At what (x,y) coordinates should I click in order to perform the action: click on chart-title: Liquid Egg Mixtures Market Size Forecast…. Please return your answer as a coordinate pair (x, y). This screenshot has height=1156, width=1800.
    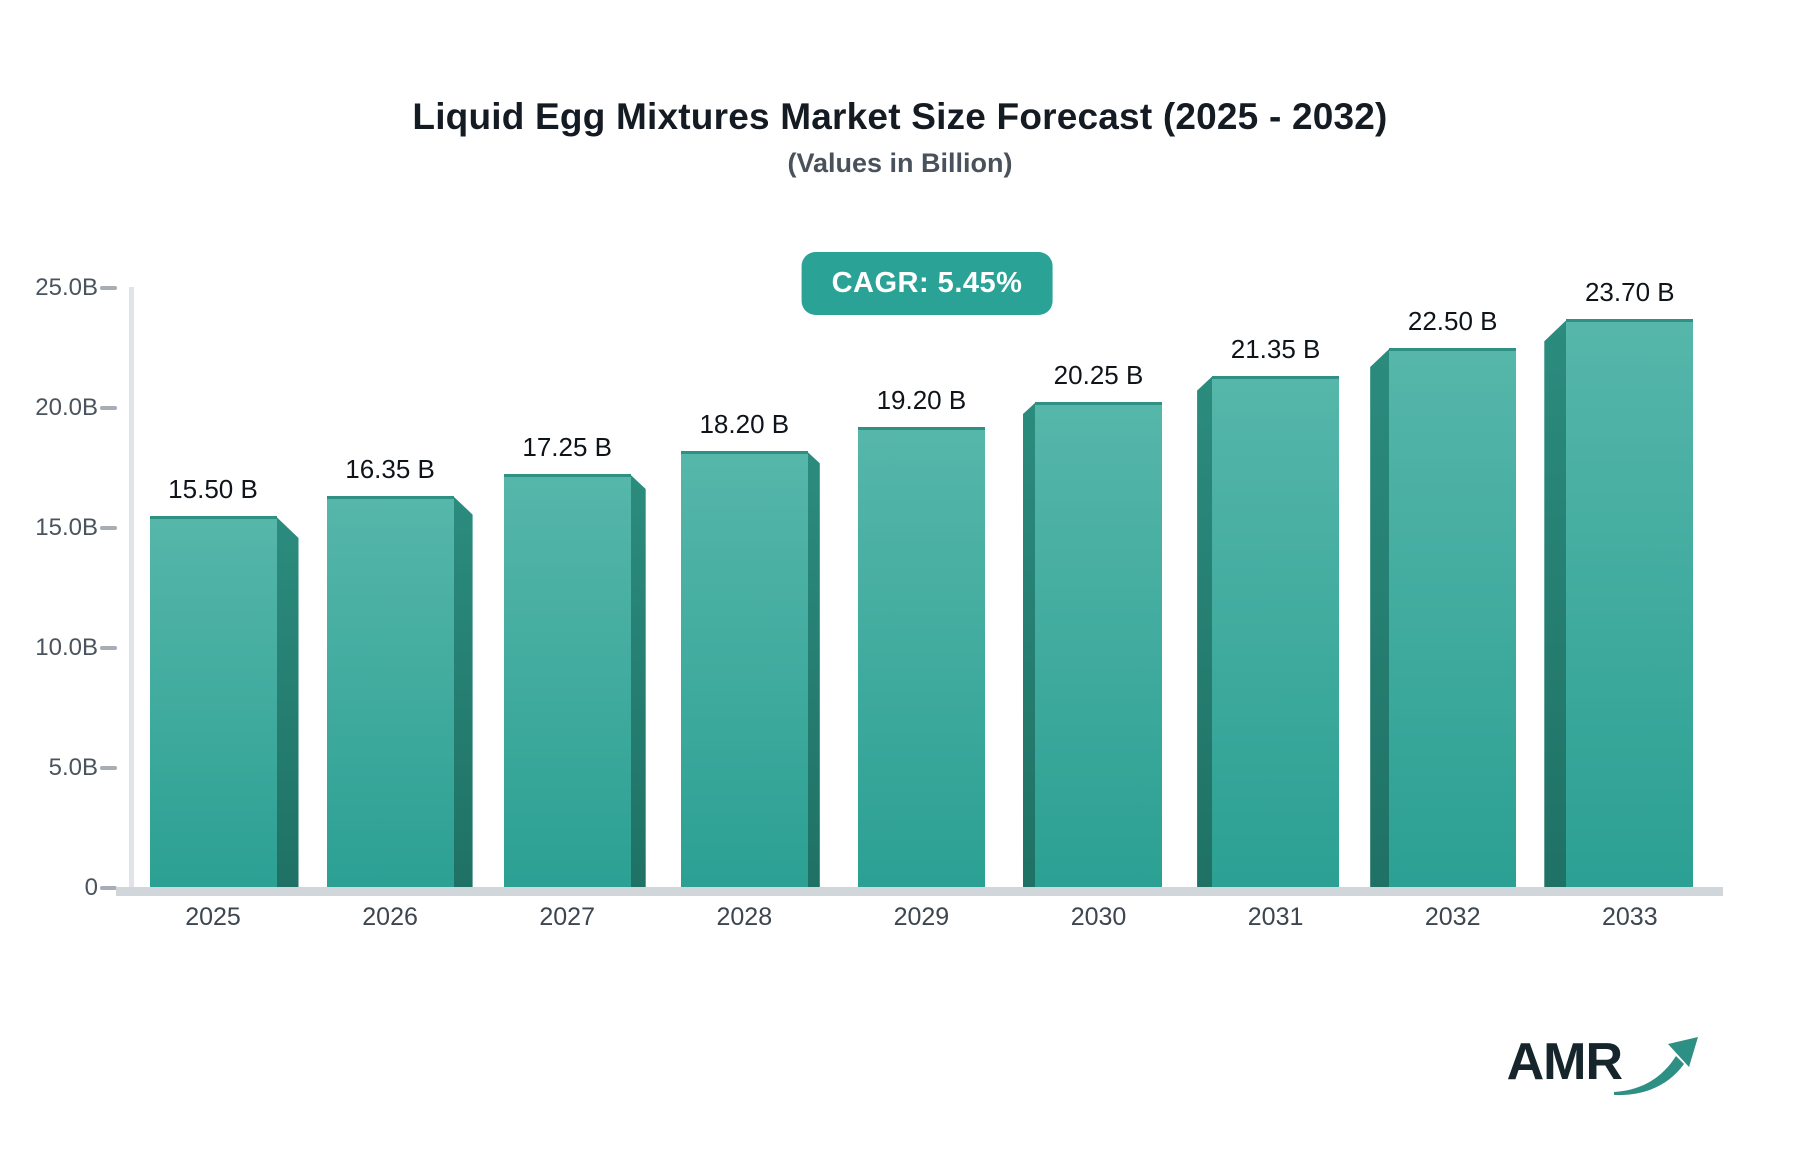
    Looking at the image, I should click on (900, 116).